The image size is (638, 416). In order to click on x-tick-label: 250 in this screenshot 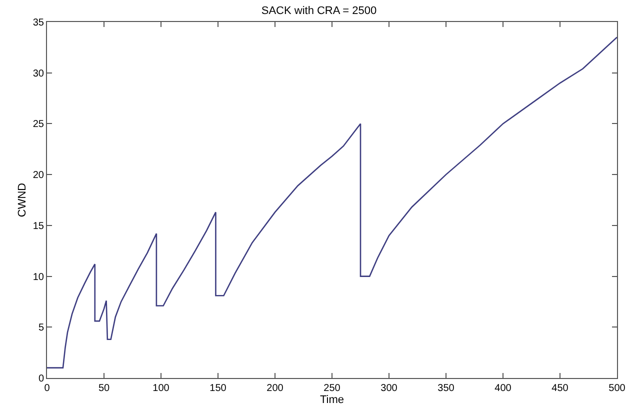, I will do `click(332, 388)`.